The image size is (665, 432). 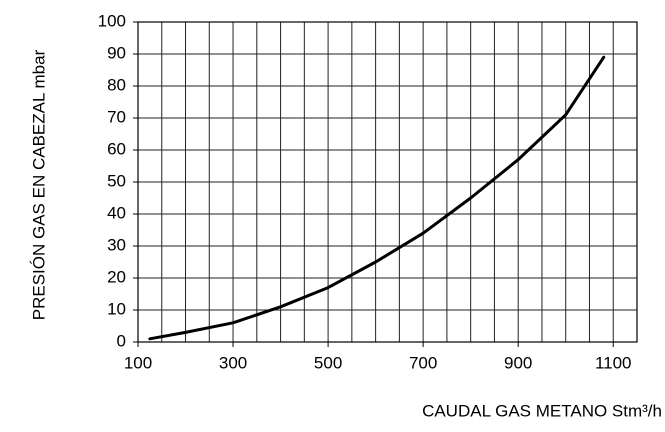 I want to click on y-tick-label: 60, so click(x=116, y=148).